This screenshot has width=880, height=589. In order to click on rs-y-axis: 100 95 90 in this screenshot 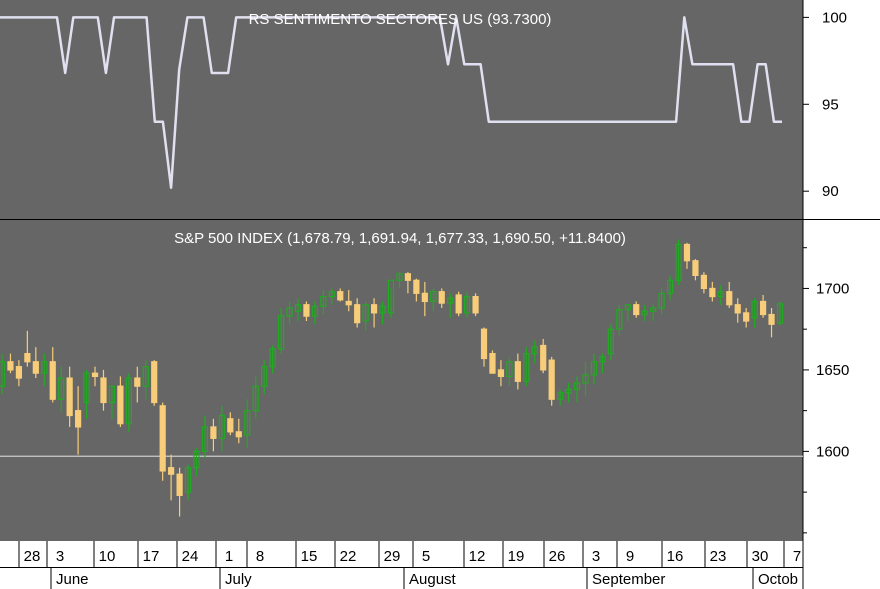, I will do `click(825, 104)`.